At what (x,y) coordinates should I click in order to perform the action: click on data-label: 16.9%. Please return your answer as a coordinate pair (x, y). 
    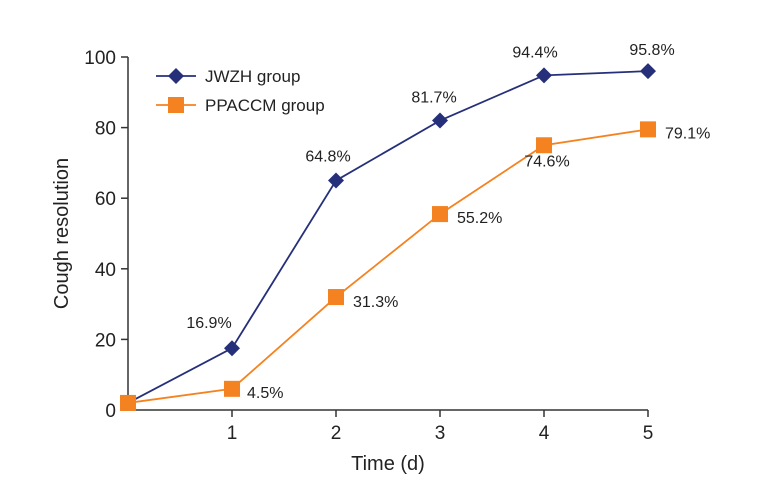
    Looking at the image, I should click on (208, 323).